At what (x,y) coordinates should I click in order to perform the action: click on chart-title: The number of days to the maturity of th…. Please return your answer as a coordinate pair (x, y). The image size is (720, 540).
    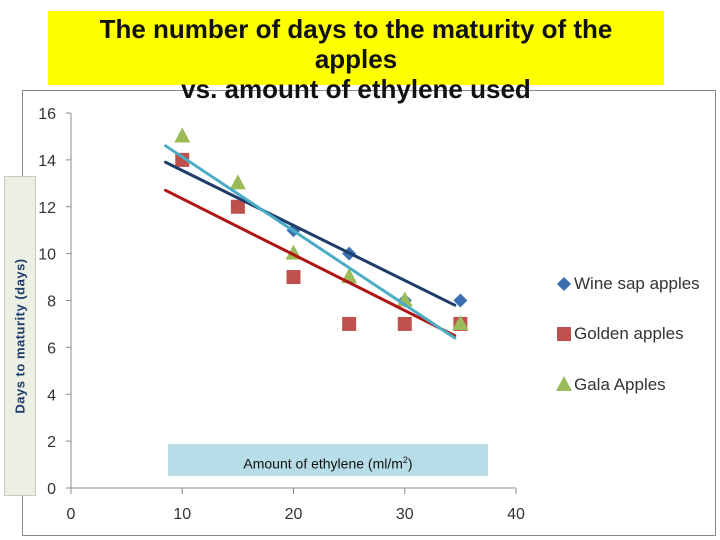
    Looking at the image, I should click on (356, 59).